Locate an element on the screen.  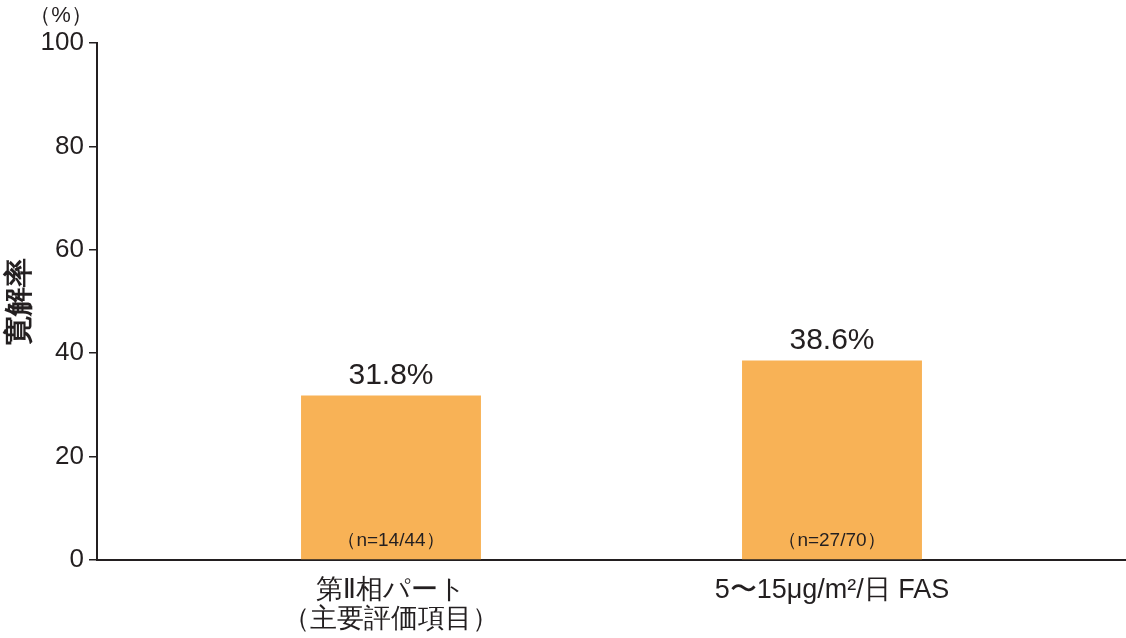
y-tick-label: 100 is located at coordinates (62, 41).